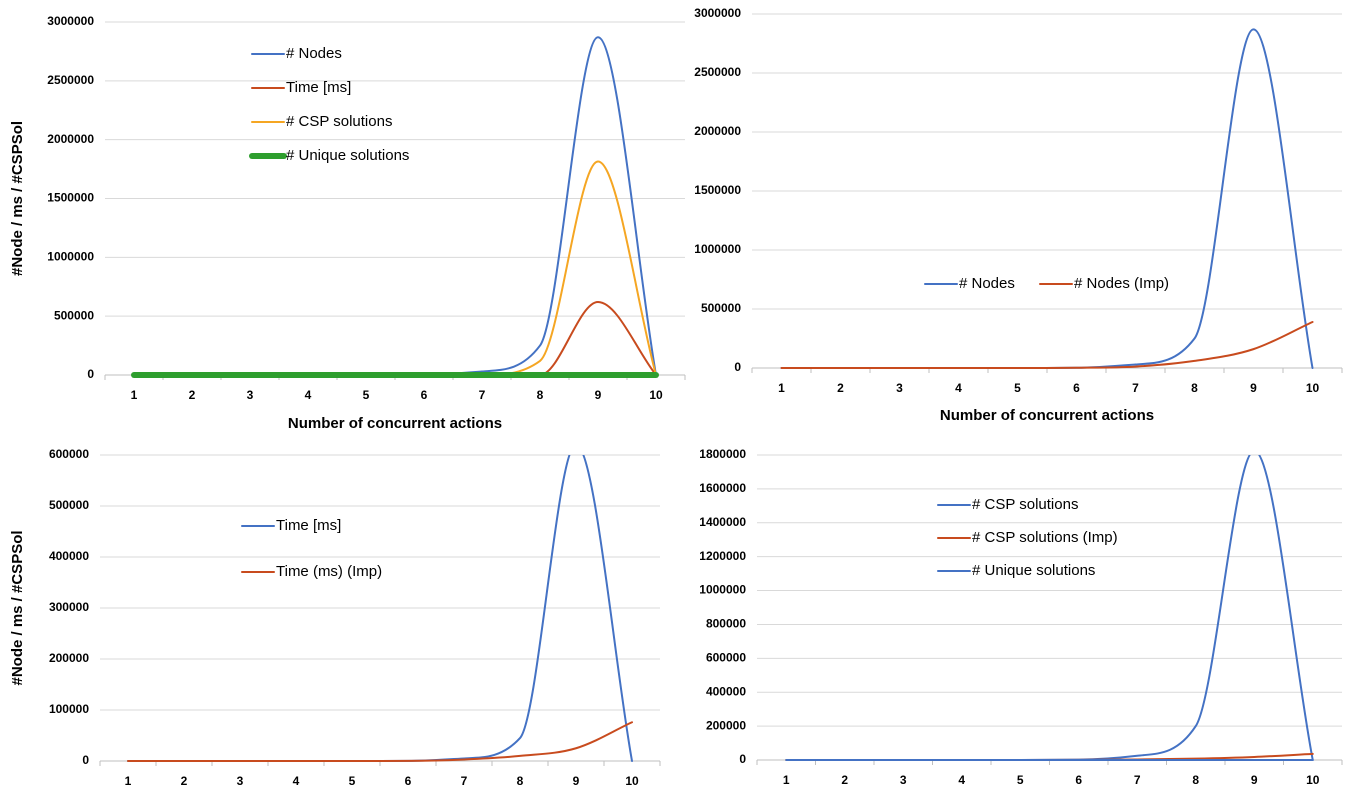  What do you see at coordinates (380, 741) in the screenshot?
I see `series-line-time-ms-imp` at bounding box center [380, 741].